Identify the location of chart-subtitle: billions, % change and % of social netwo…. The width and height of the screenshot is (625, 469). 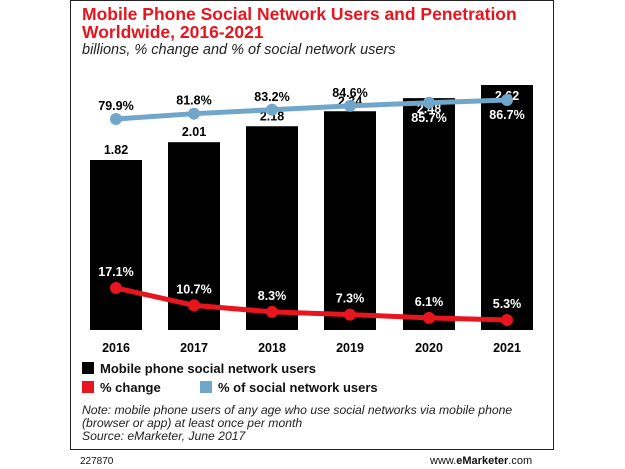
(239, 50).